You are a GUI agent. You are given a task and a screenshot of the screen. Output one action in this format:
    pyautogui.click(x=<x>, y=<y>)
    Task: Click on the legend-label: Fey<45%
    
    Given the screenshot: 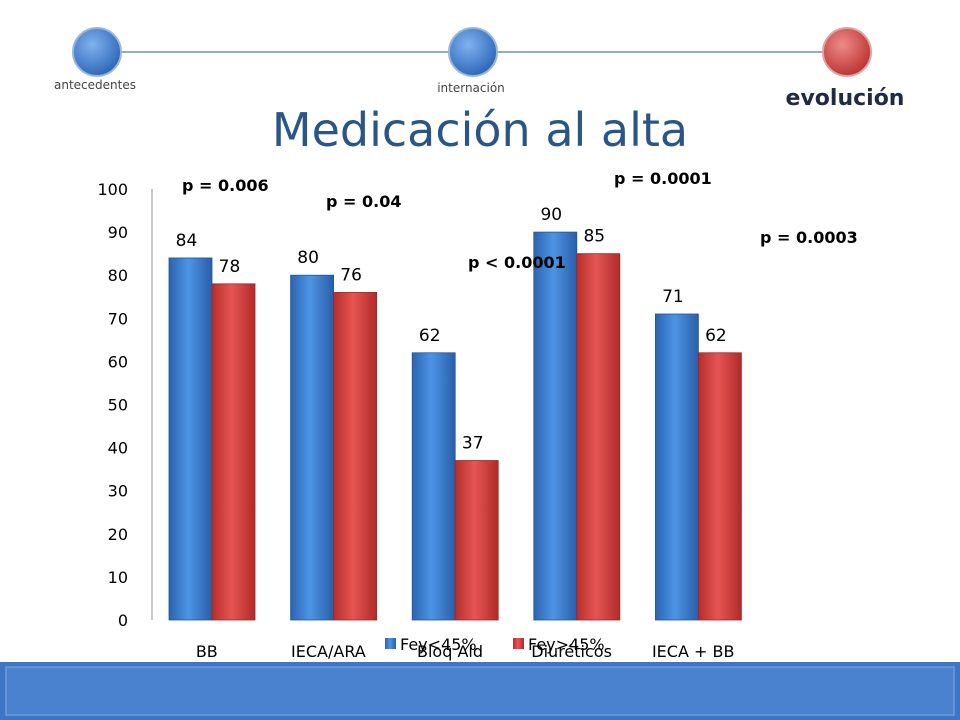 What is the action you would take?
    pyautogui.click(x=438, y=644)
    